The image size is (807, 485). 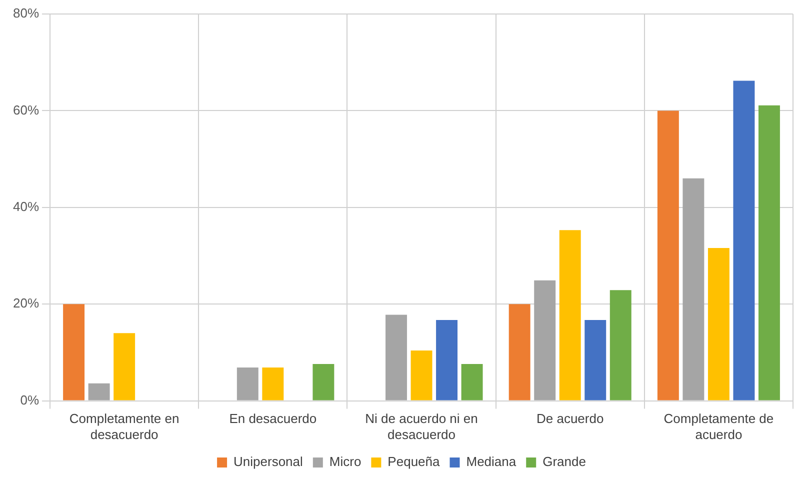 I want to click on legend-label: Micro, so click(x=345, y=462).